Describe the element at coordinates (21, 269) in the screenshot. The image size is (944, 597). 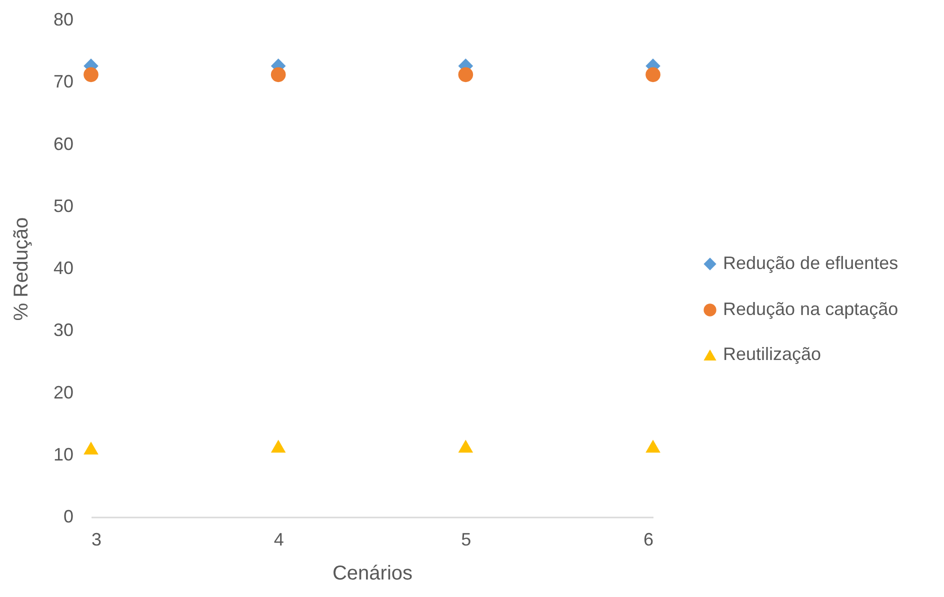
I see `y-axis-title: % Redução` at that location.